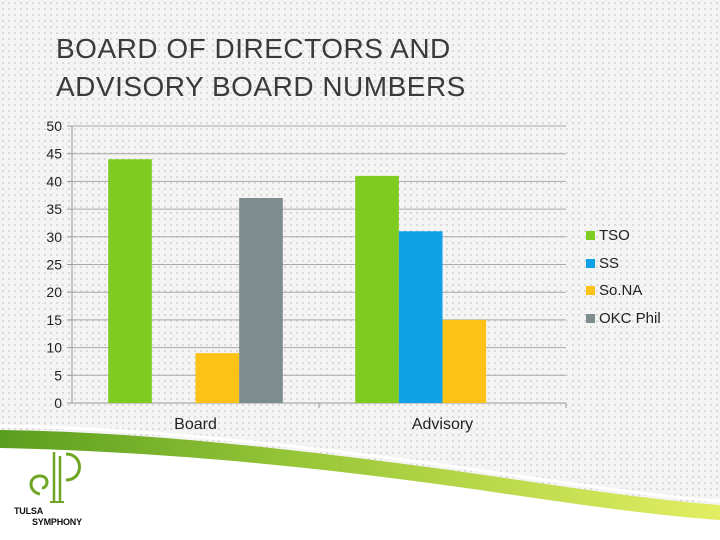 This screenshot has width=720, height=540. Describe the element at coordinates (621, 291) in the screenshot. I see `legend-label: So.NA` at that location.